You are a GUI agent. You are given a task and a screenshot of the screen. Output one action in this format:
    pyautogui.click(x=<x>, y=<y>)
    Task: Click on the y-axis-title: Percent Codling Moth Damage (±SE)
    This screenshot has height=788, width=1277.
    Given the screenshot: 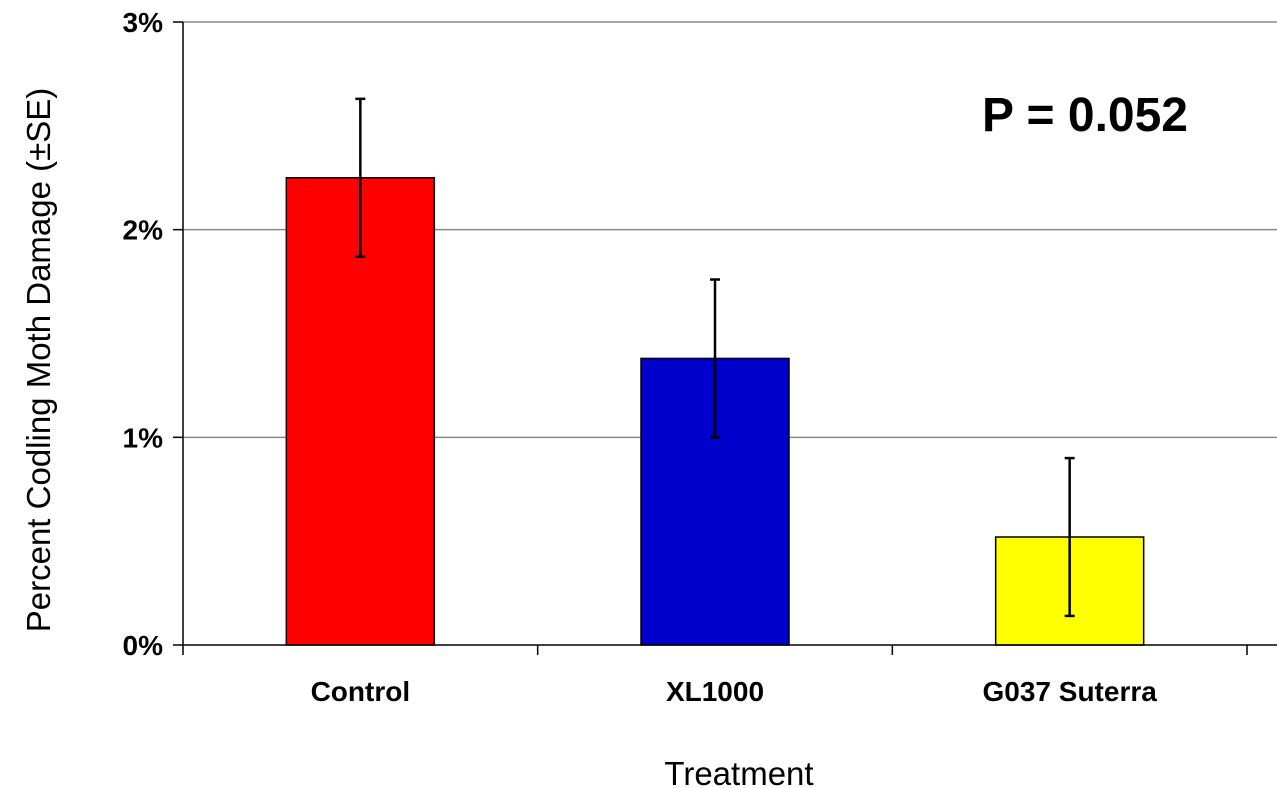 What is the action you would take?
    pyautogui.click(x=38, y=360)
    